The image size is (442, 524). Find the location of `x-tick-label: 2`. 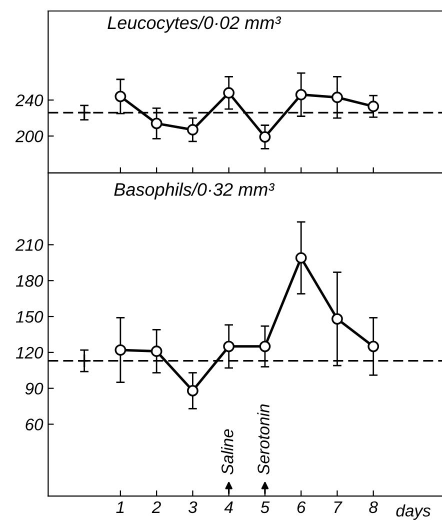

x-tick-label: 2 is located at coordinates (156, 507).